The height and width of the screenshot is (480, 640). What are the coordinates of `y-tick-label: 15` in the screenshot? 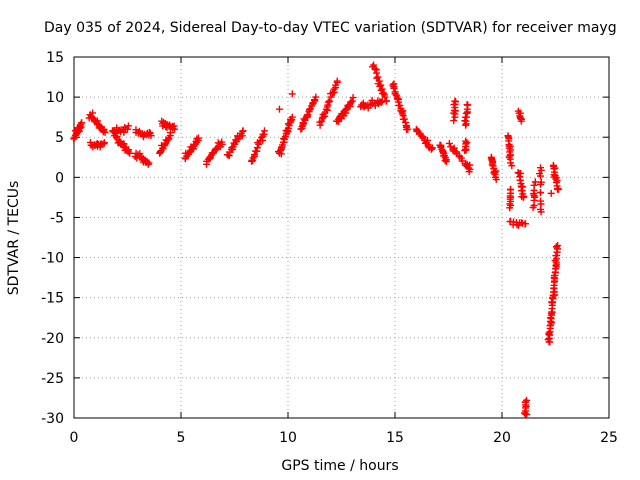 It's located at (55, 58).